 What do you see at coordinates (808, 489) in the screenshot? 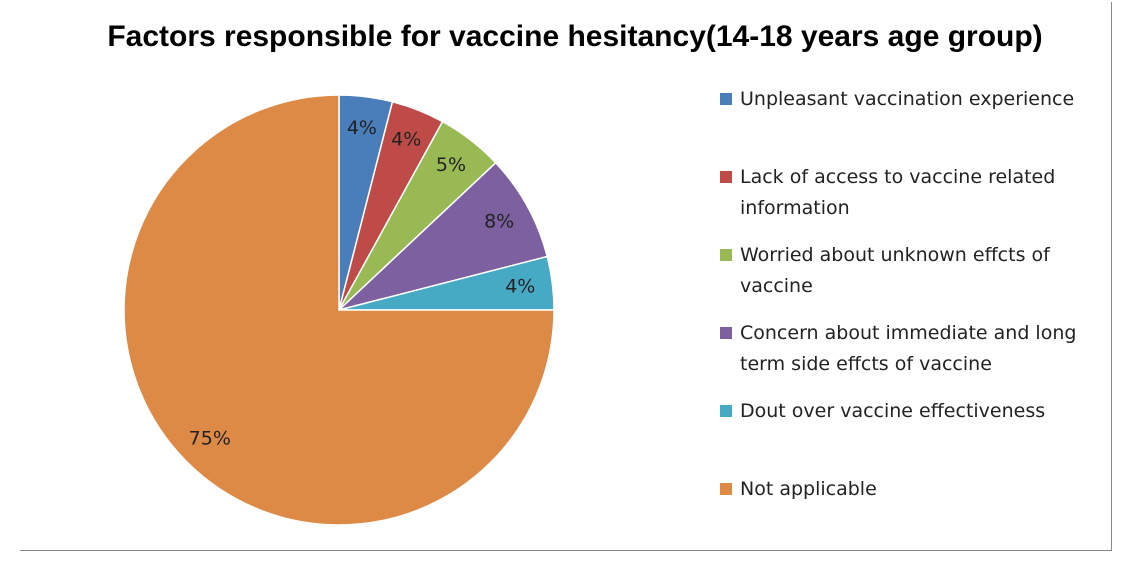
I see `legend-label: Not applicable` at bounding box center [808, 489].